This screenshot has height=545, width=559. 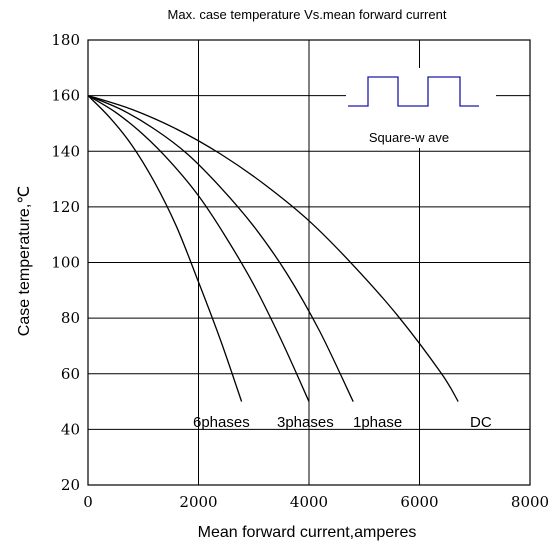 What do you see at coordinates (65, 151) in the screenshot?
I see `y-tick-label: 140` at bounding box center [65, 151].